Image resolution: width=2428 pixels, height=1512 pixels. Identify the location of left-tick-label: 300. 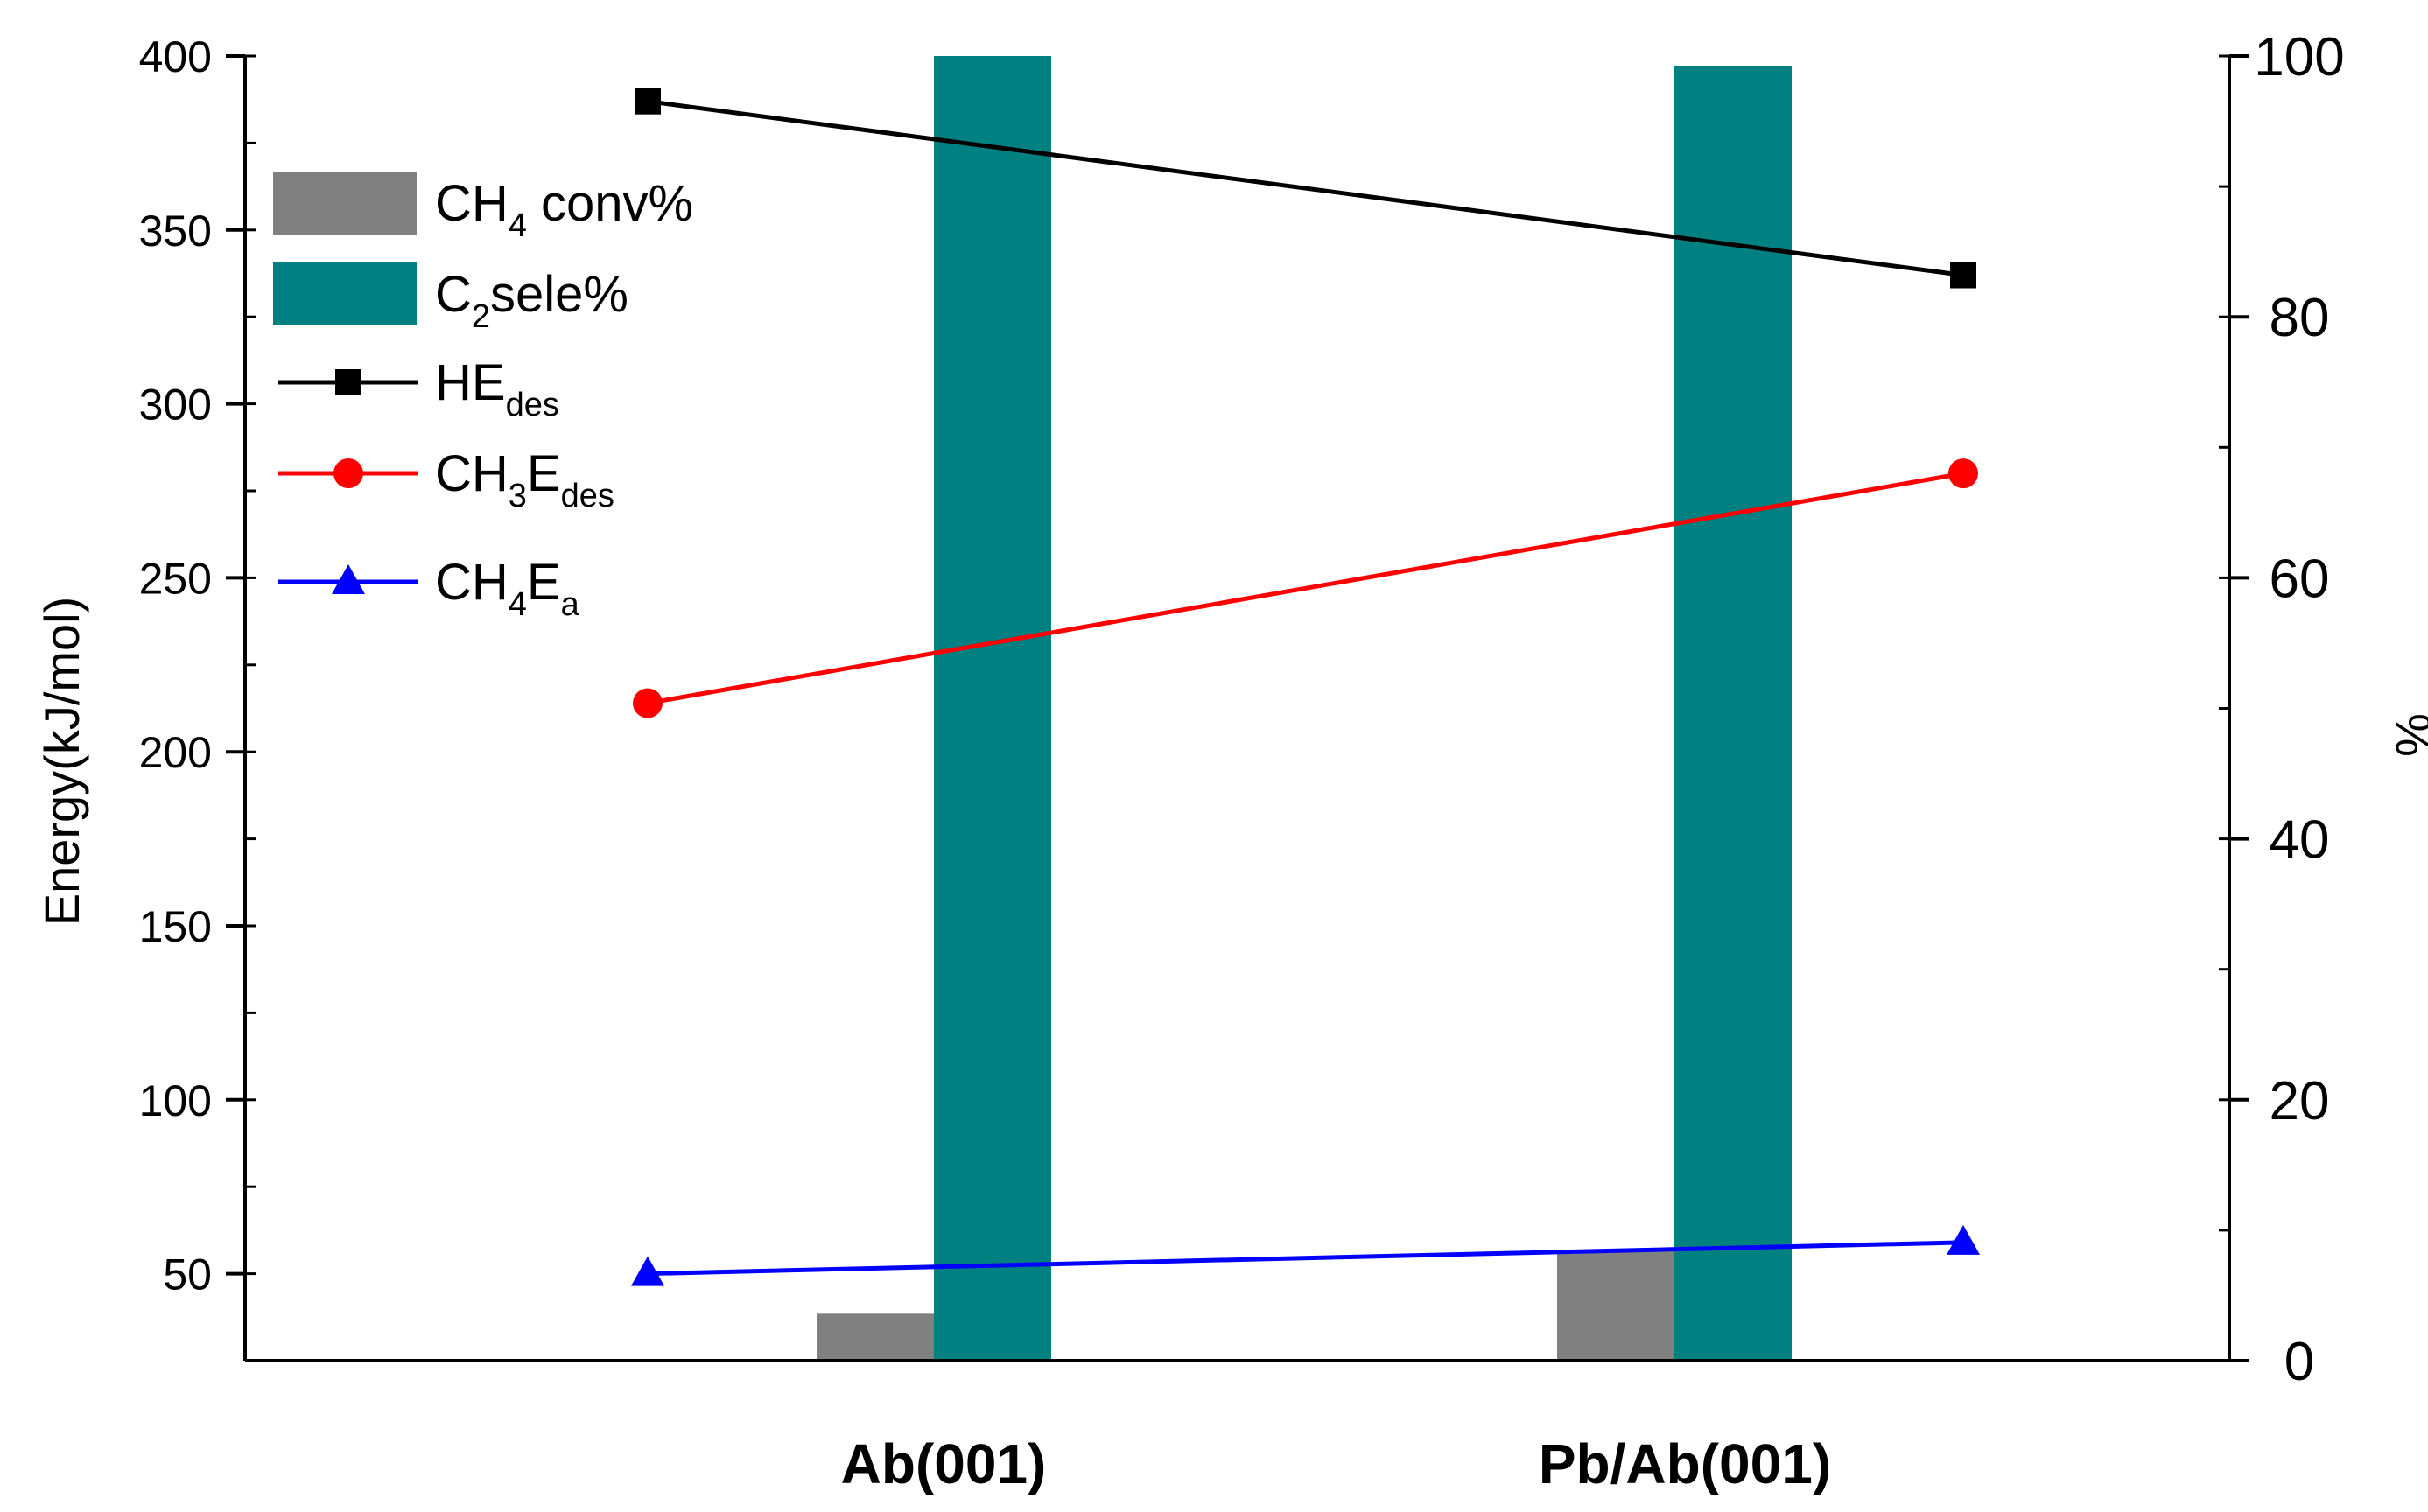
(175, 405).